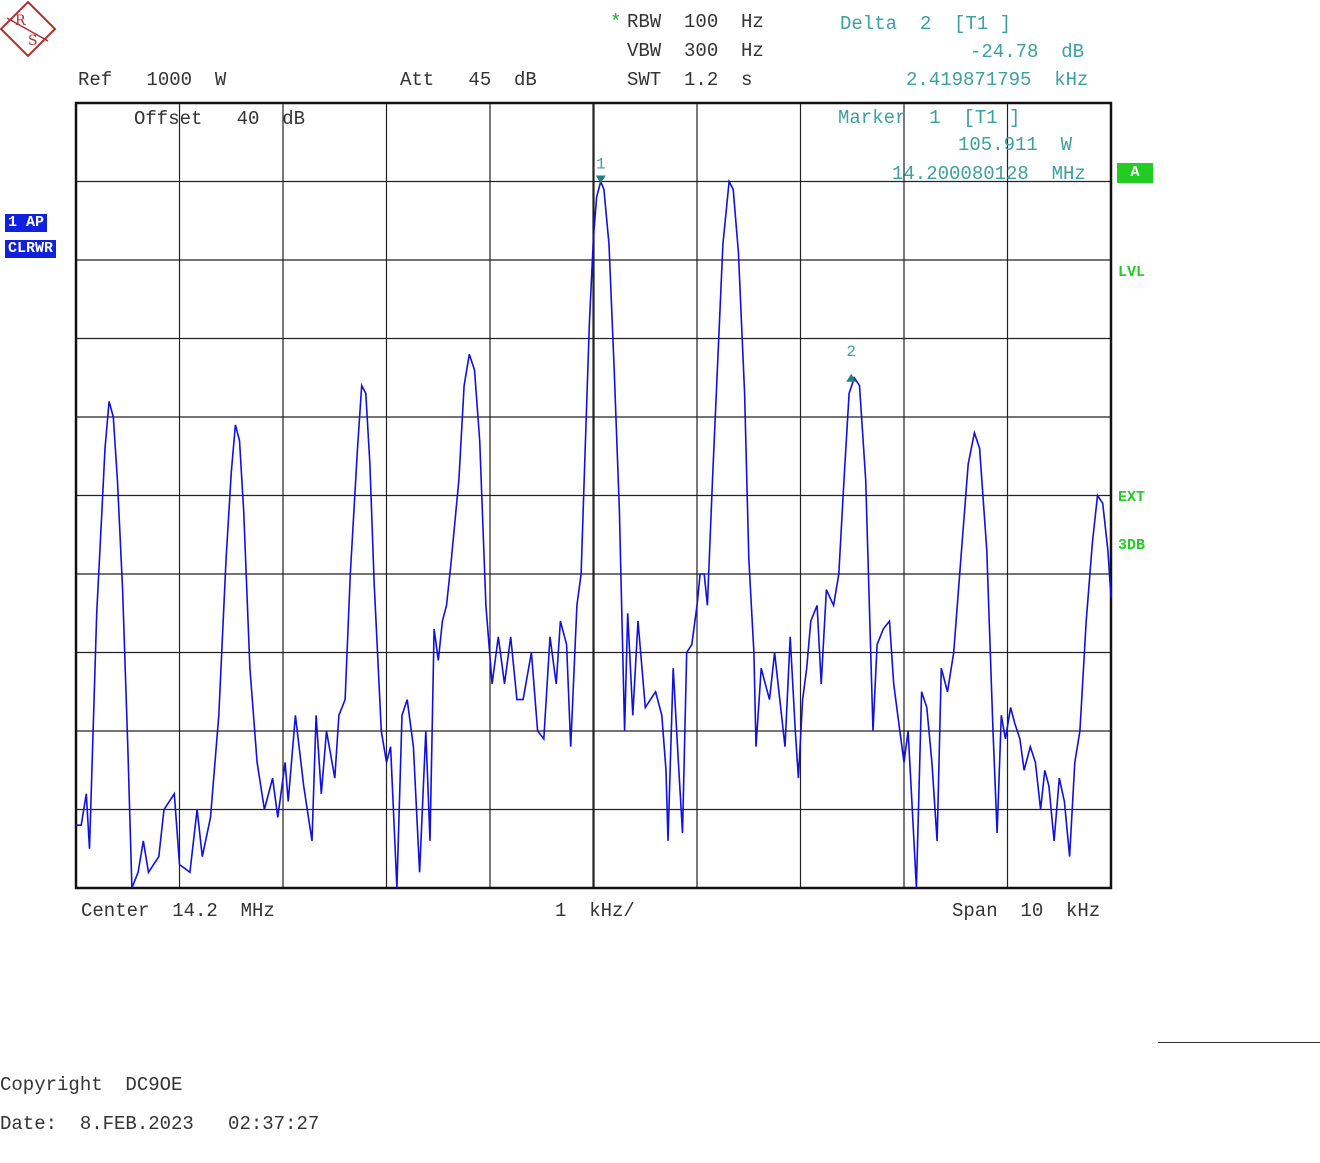 The image size is (1320, 1163). Describe the element at coordinates (726, 269) in the screenshot. I see `markers: 12` at that location.